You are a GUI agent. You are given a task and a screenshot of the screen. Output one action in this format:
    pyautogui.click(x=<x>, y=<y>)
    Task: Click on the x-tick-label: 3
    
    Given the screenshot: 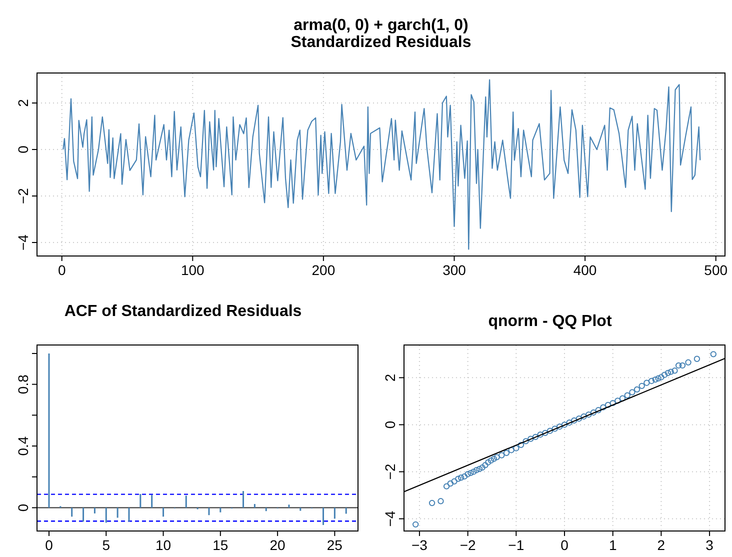 What is the action you would take?
    pyautogui.click(x=710, y=545)
    